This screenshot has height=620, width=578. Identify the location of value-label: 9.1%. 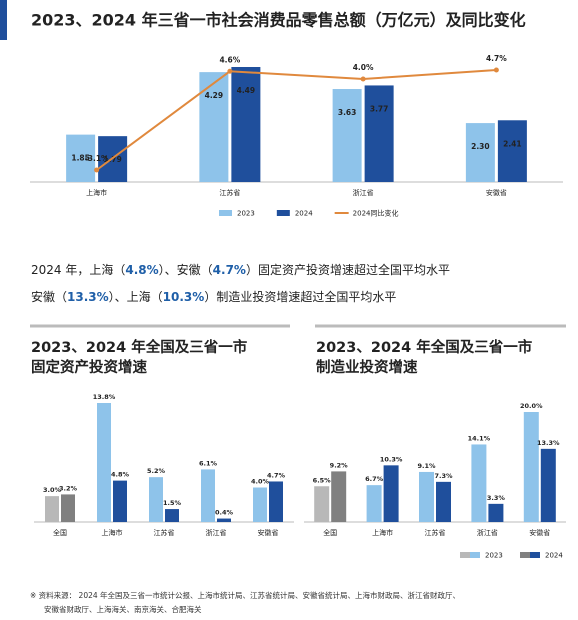
(426, 466).